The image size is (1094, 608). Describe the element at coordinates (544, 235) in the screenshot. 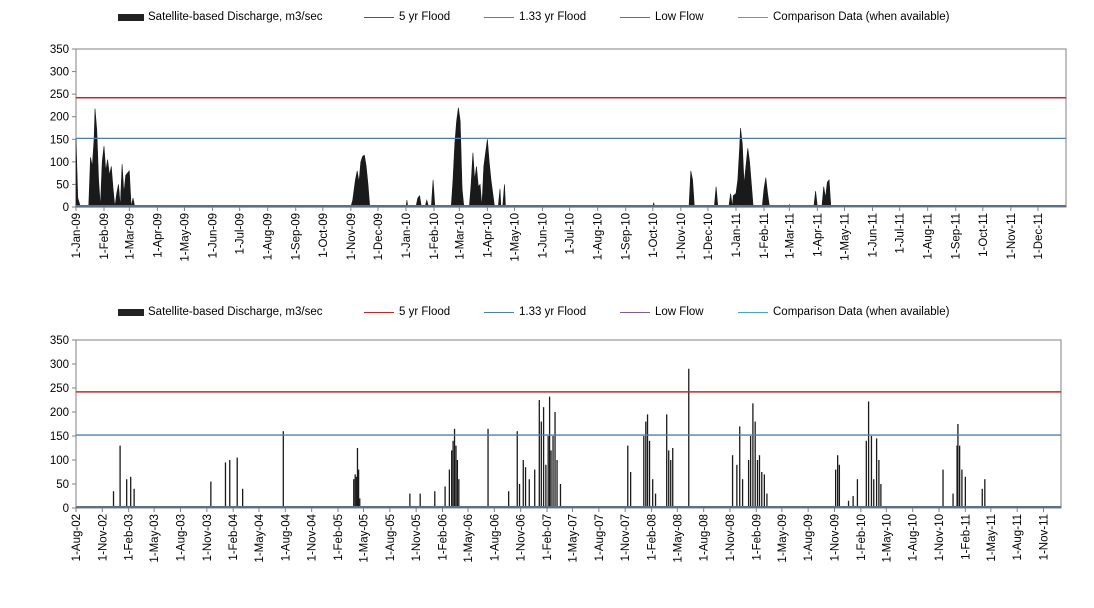

I see `x-tick-label: 1-Jun-10` at that location.